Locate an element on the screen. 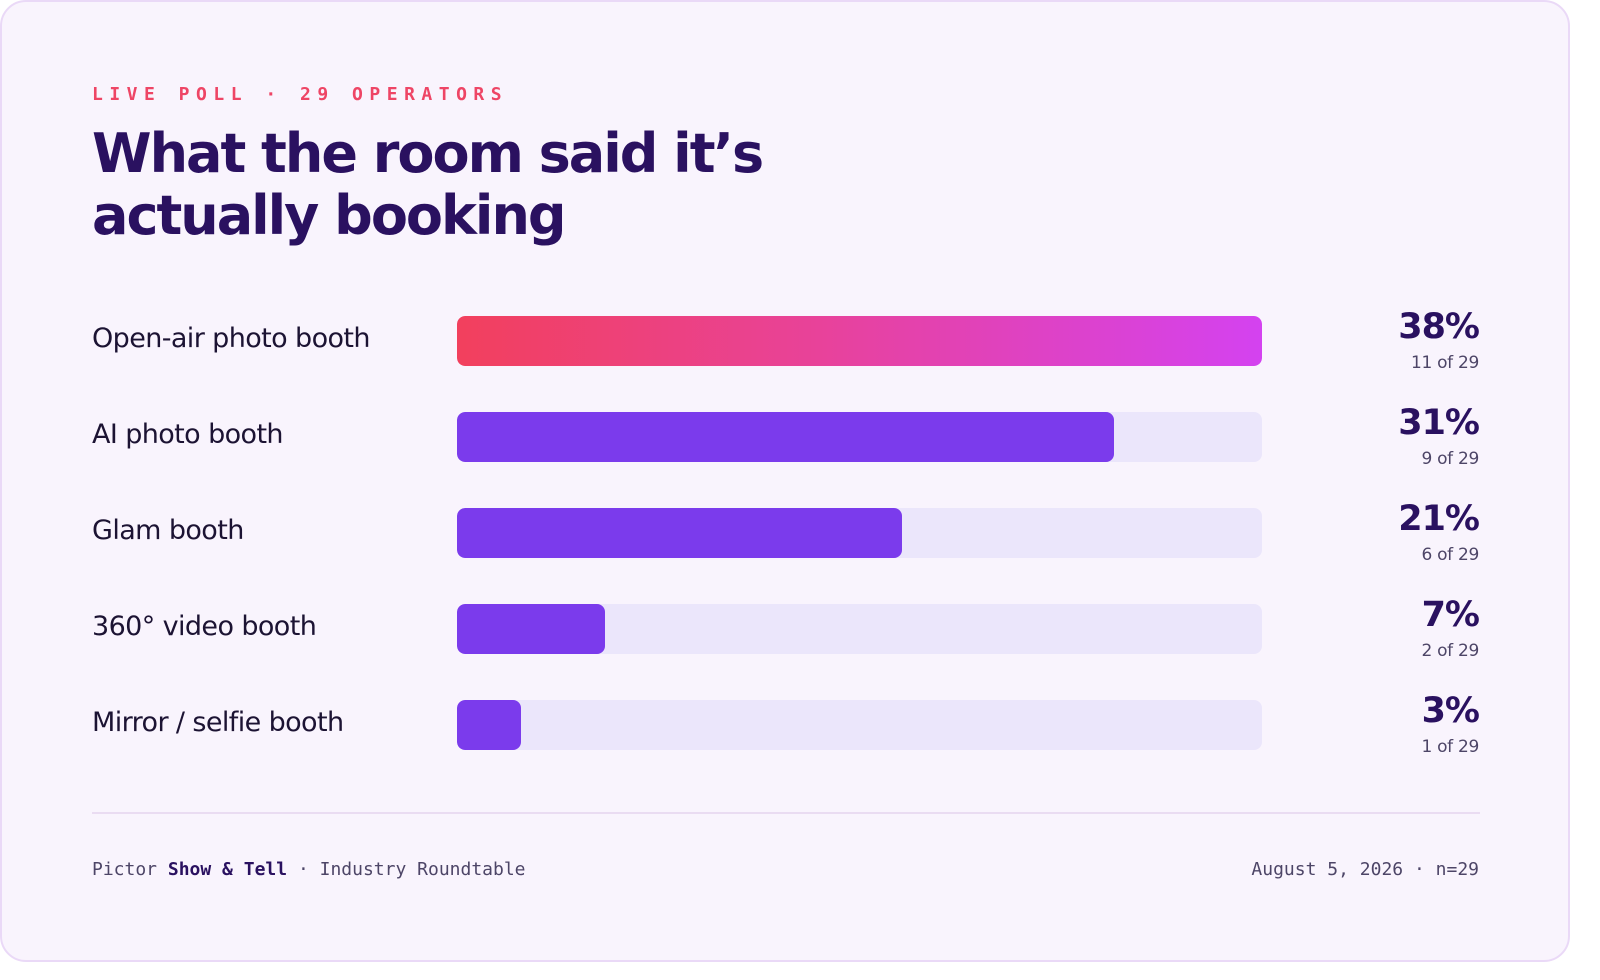 The image size is (1600, 980). category-label: Glam booth is located at coordinates (168, 530).